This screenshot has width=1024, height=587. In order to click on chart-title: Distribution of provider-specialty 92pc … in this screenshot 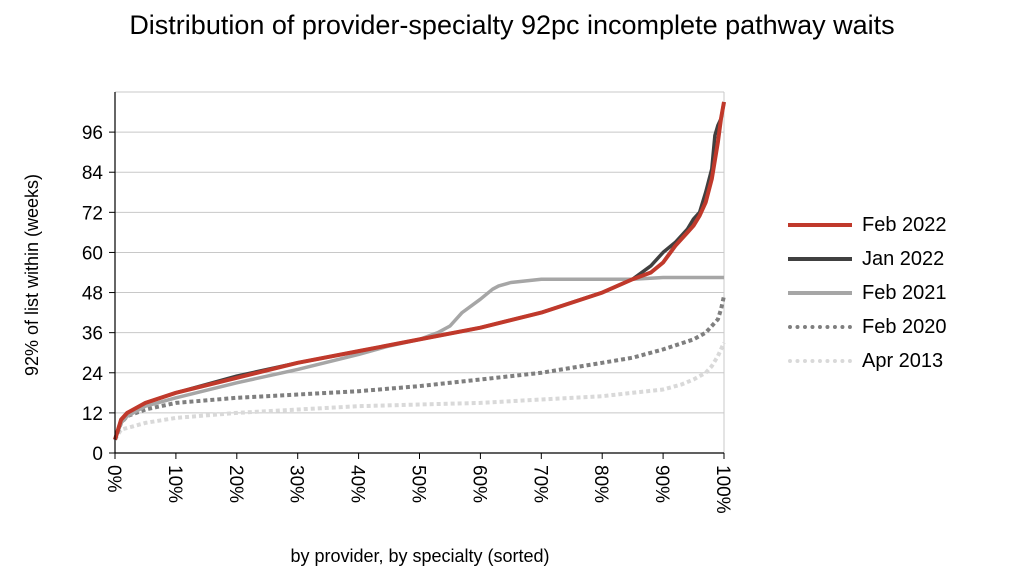, I will do `click(512, 25)`.